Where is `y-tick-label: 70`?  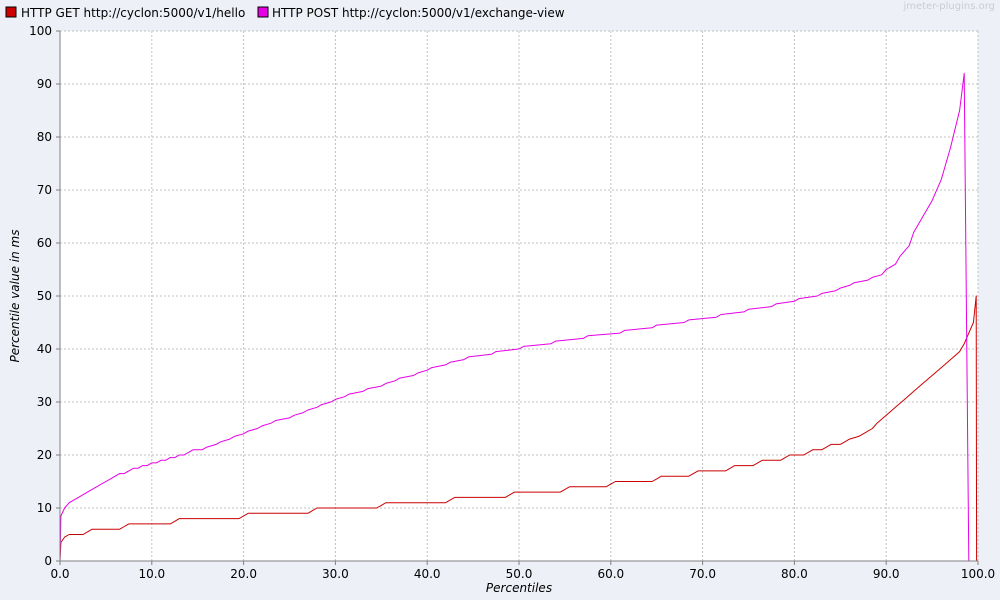
y-tick-label: 70 is located at coordinates (44, 190).